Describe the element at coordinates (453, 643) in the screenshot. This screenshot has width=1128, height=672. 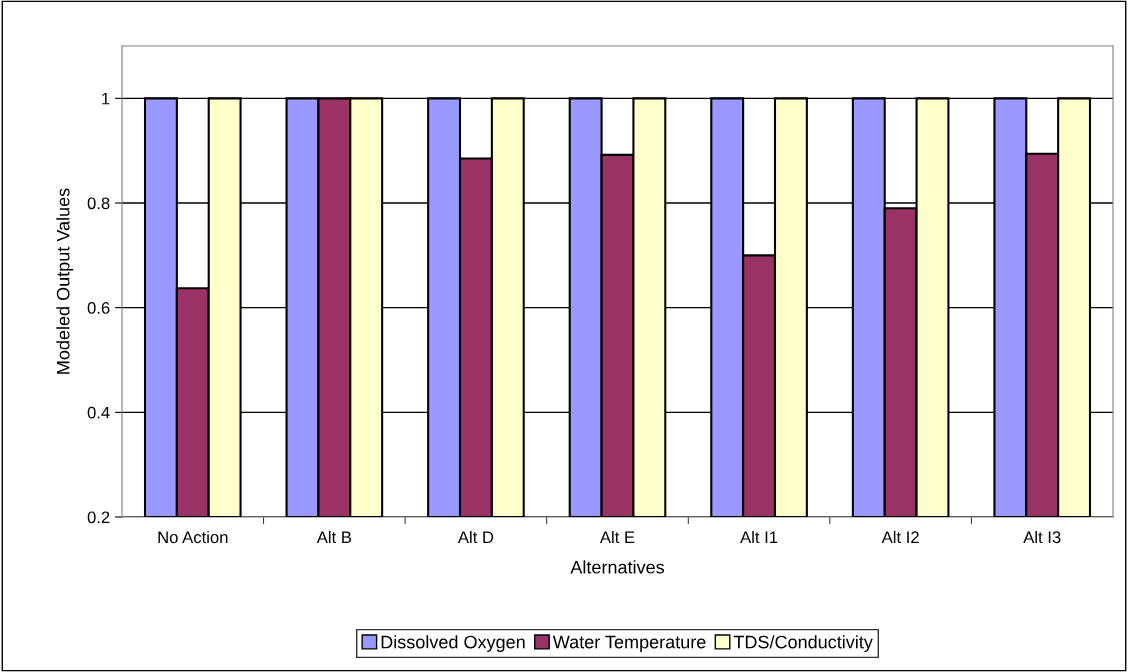
I see `legend-label: Dissolved Oxygen` at that location.